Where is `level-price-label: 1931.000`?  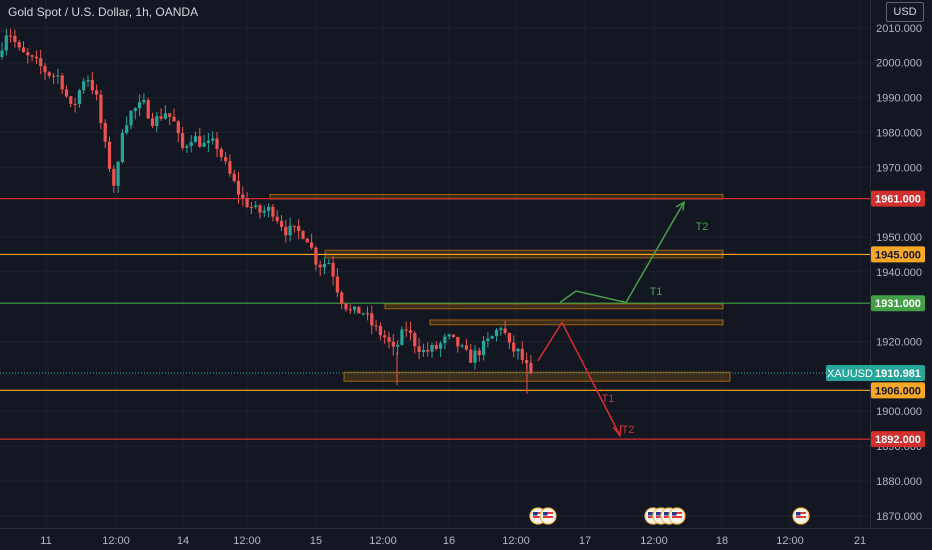 level-price-label: 1931.000 is located at coordinates (898, 304).